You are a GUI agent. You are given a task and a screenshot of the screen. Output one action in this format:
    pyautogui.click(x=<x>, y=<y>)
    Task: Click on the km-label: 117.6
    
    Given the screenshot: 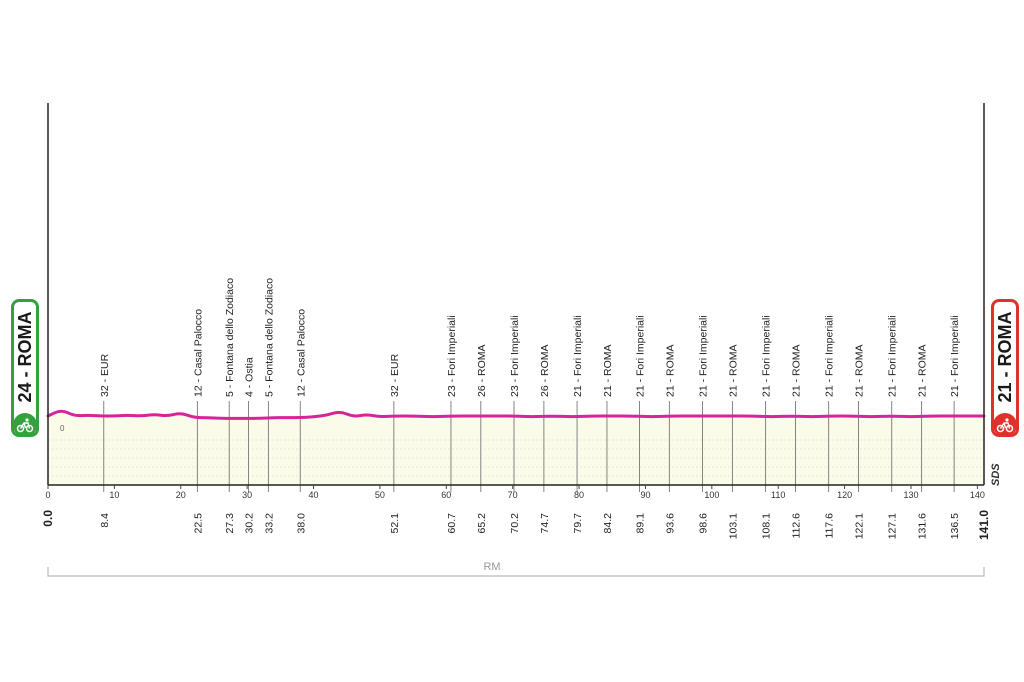 What is the action you would take?
    pyautogui.click(x=830, y=526)
    